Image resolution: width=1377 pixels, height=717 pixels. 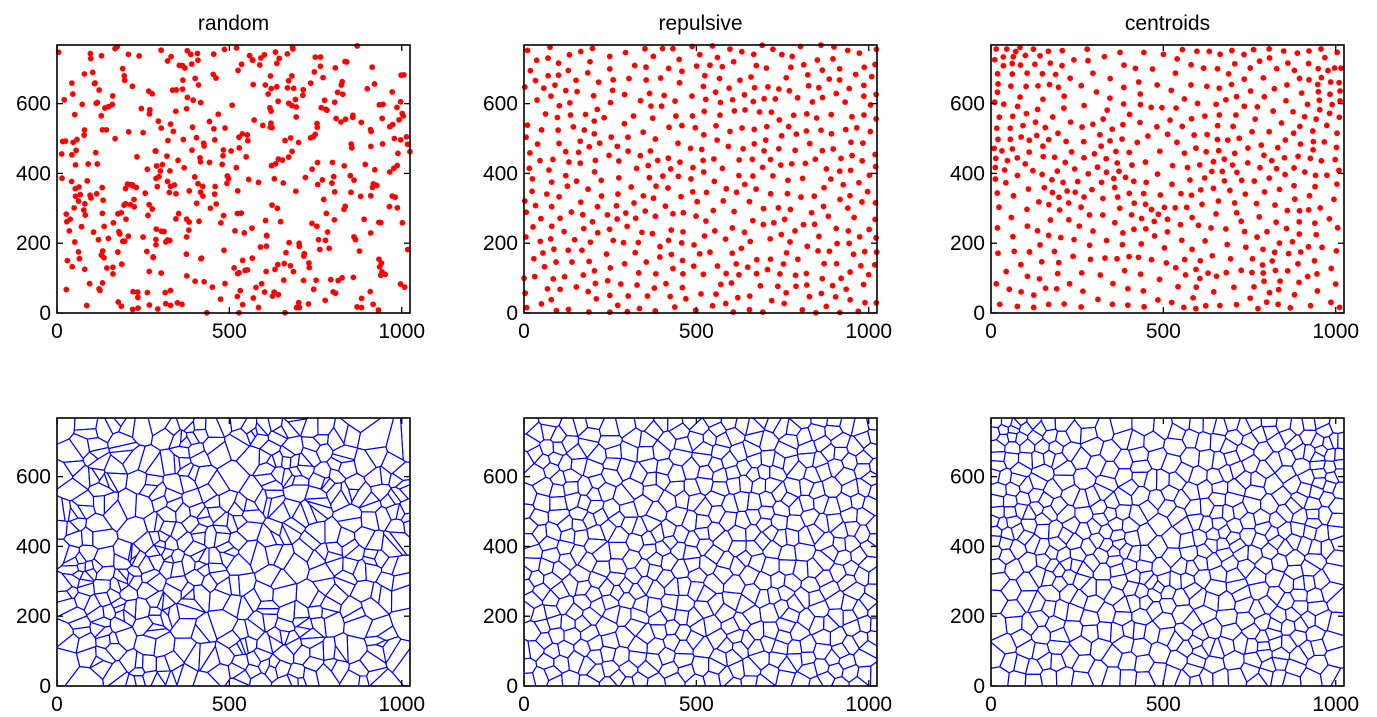 What do you see at coordinates (512, 686) in the screenshot?
I see `y-tick-label: 0` at bounding box center [512, 686].